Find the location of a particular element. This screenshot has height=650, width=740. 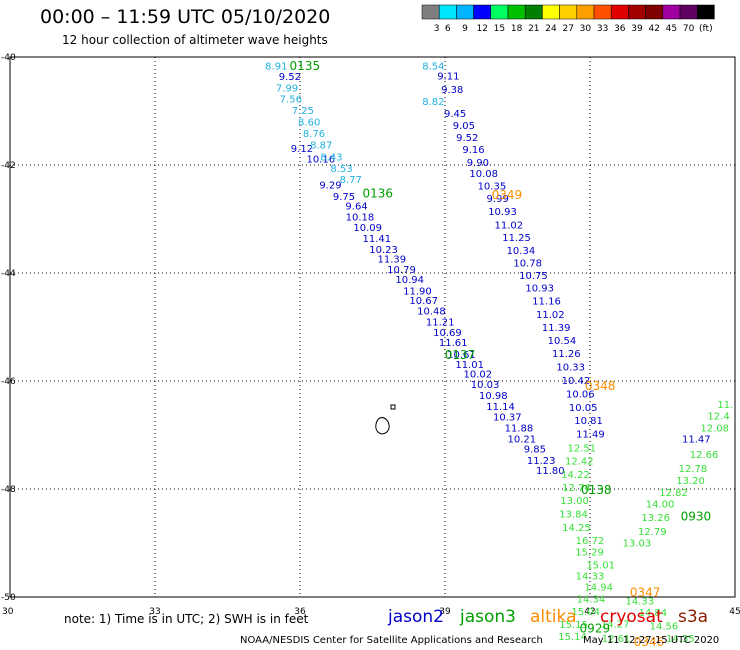

x-tick-label: 30 is located at coordinates (8, 612).